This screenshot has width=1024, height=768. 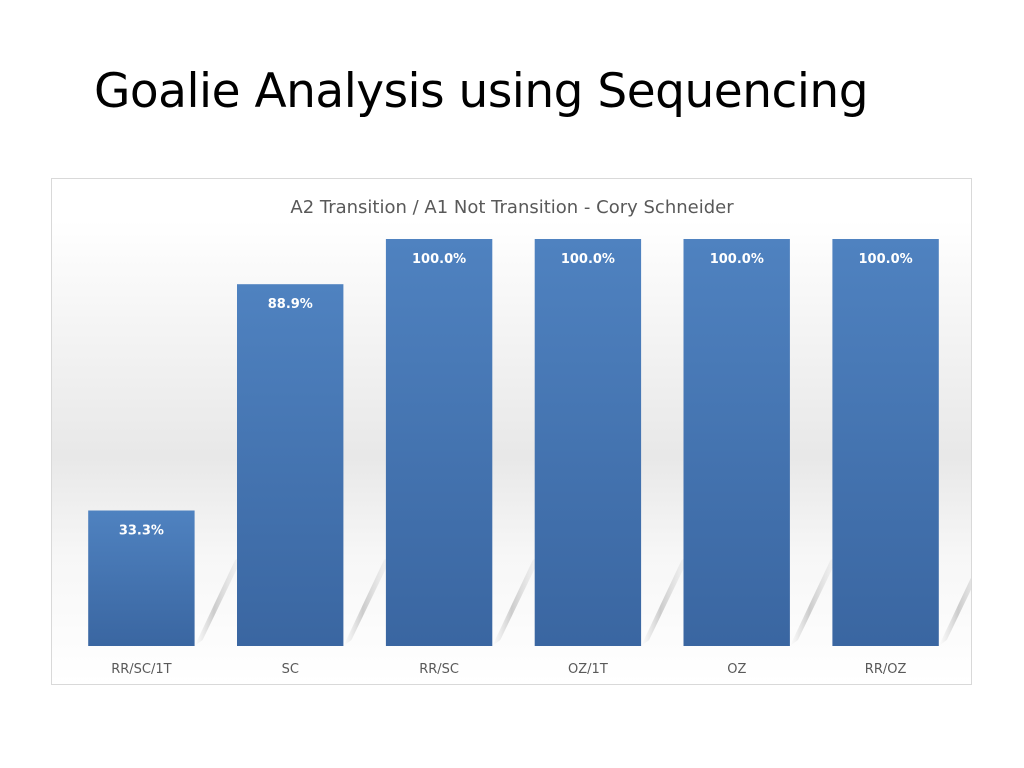 I want to click on x-tick-label: RR/OZ, so click(x=886, y=669).